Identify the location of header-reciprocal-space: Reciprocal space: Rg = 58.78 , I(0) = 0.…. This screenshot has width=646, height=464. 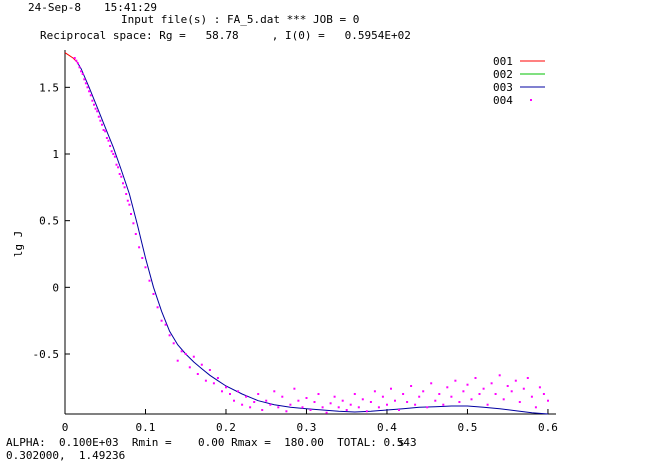
(225, 35).